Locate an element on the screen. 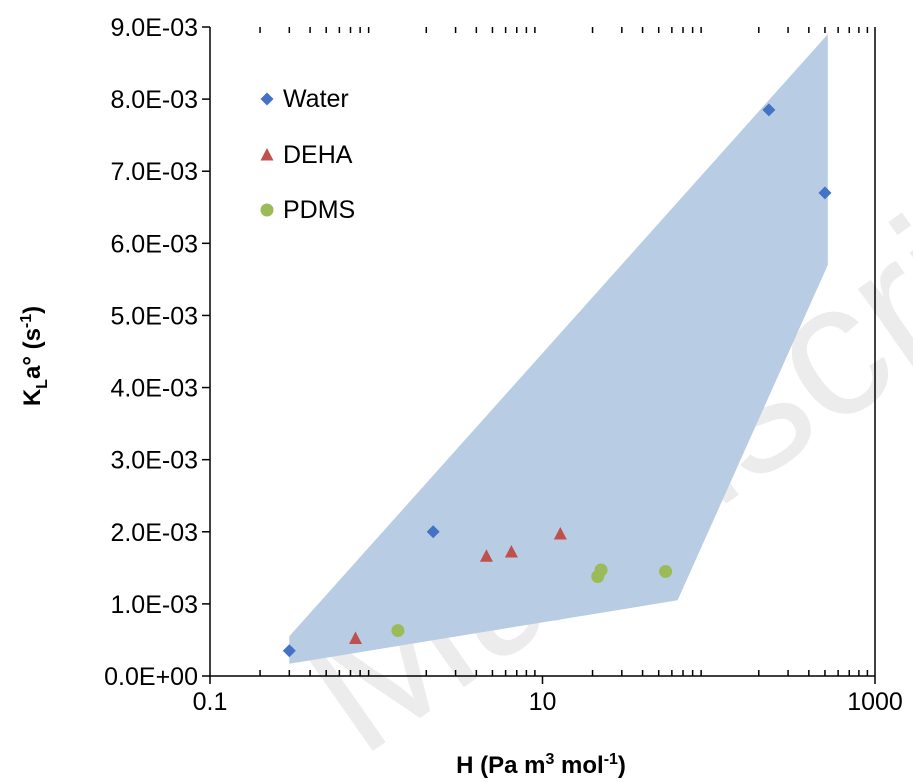  x-axis-title: H (Pa m3 mol-1) is located at coordinates (541, 765).